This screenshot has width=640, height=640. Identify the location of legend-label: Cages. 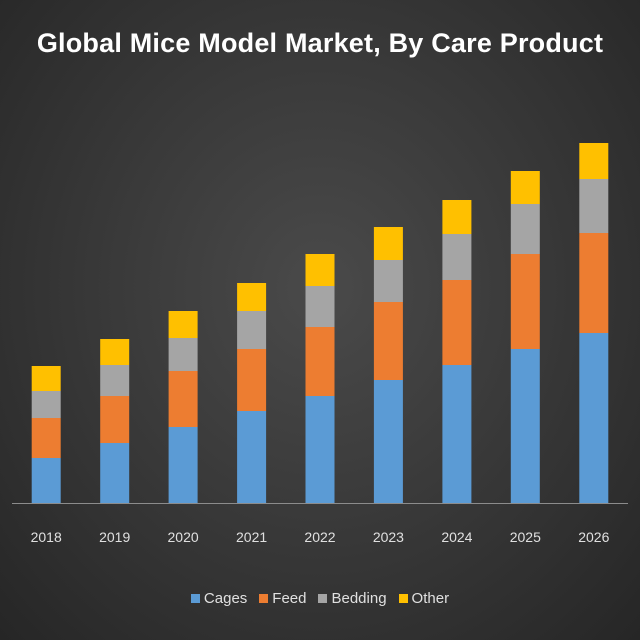
(225, 598).